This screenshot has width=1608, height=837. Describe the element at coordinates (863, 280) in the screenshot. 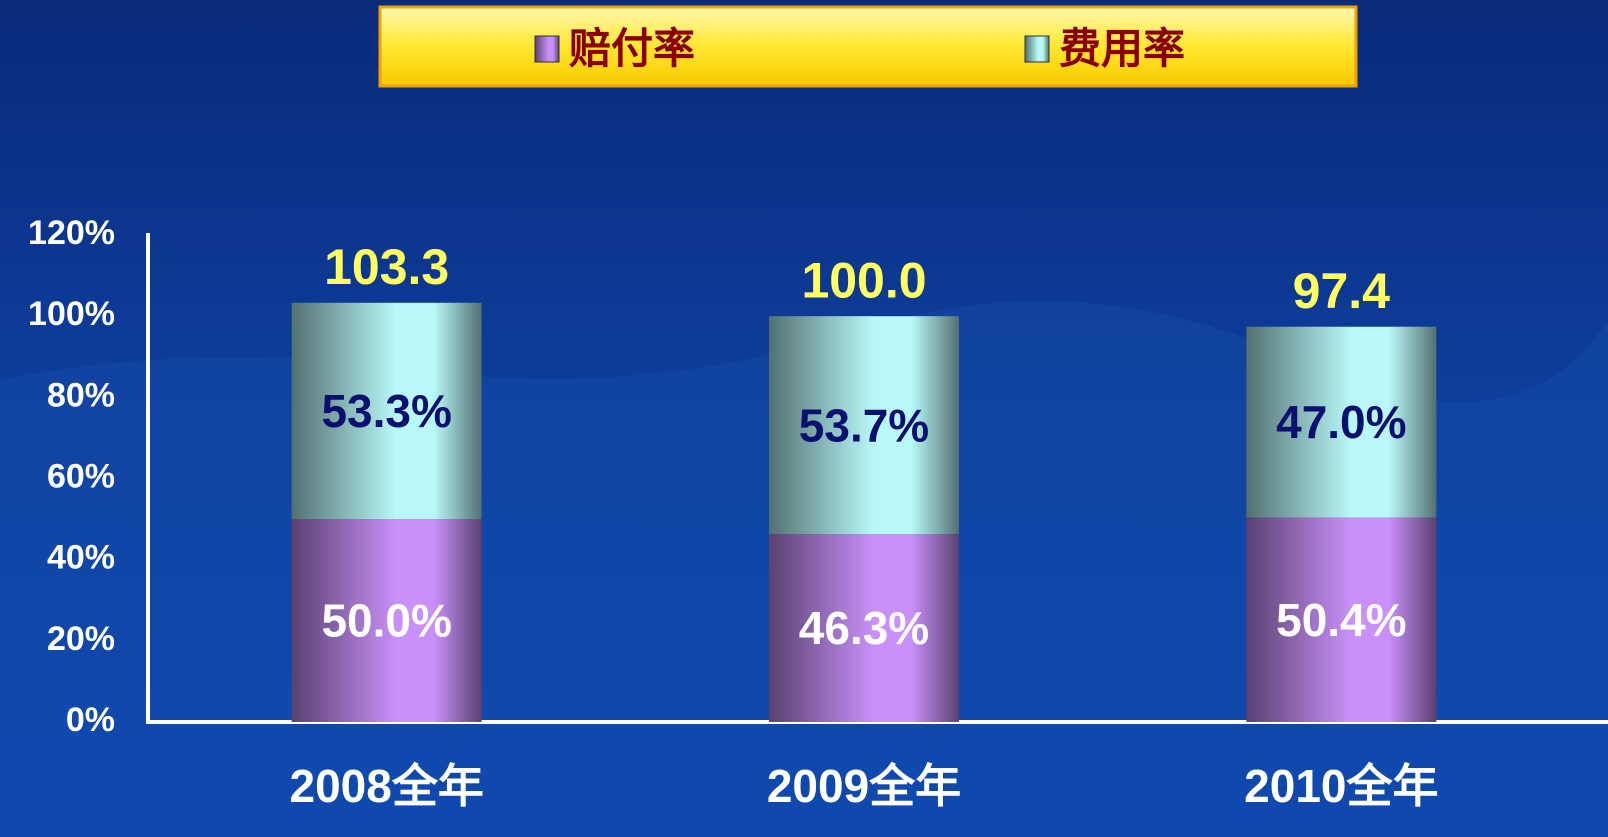

I see `total-label: 100.0` at that location.